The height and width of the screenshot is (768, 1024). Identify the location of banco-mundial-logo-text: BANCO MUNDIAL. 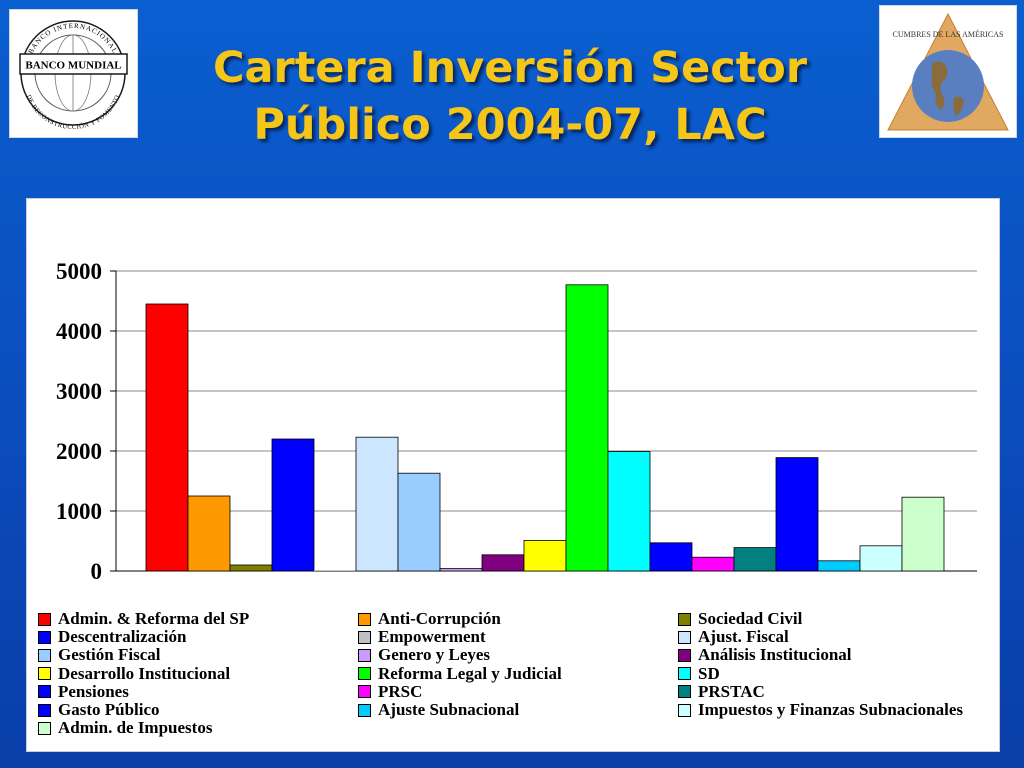
(73, 66).